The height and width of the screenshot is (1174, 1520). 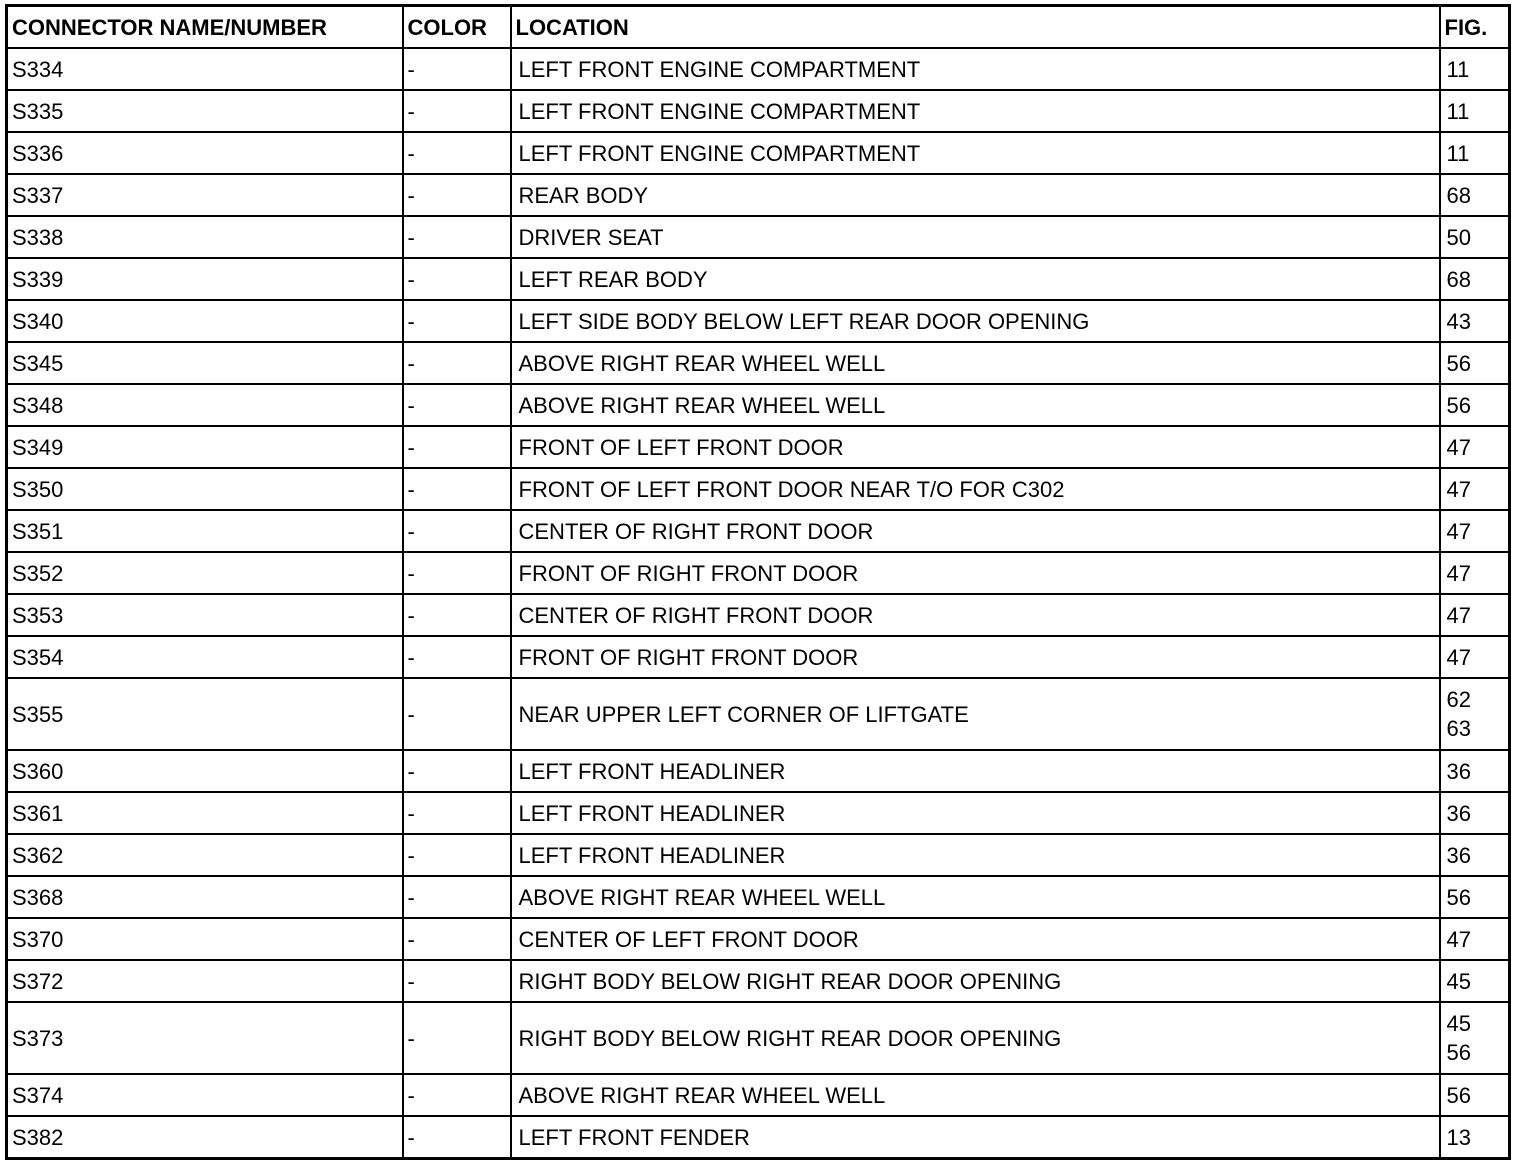 I want to click on connector-name-cell: S368, so click(x=204, y=897).